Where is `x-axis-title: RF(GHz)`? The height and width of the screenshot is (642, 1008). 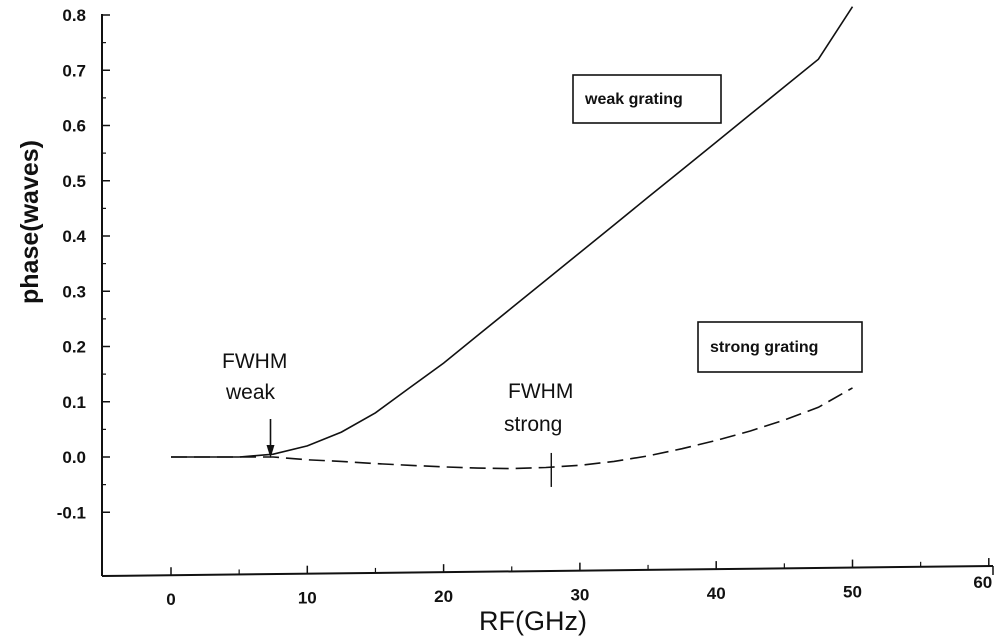
x-axis-title: RF(GHz) is located at coordinates (533, 621).